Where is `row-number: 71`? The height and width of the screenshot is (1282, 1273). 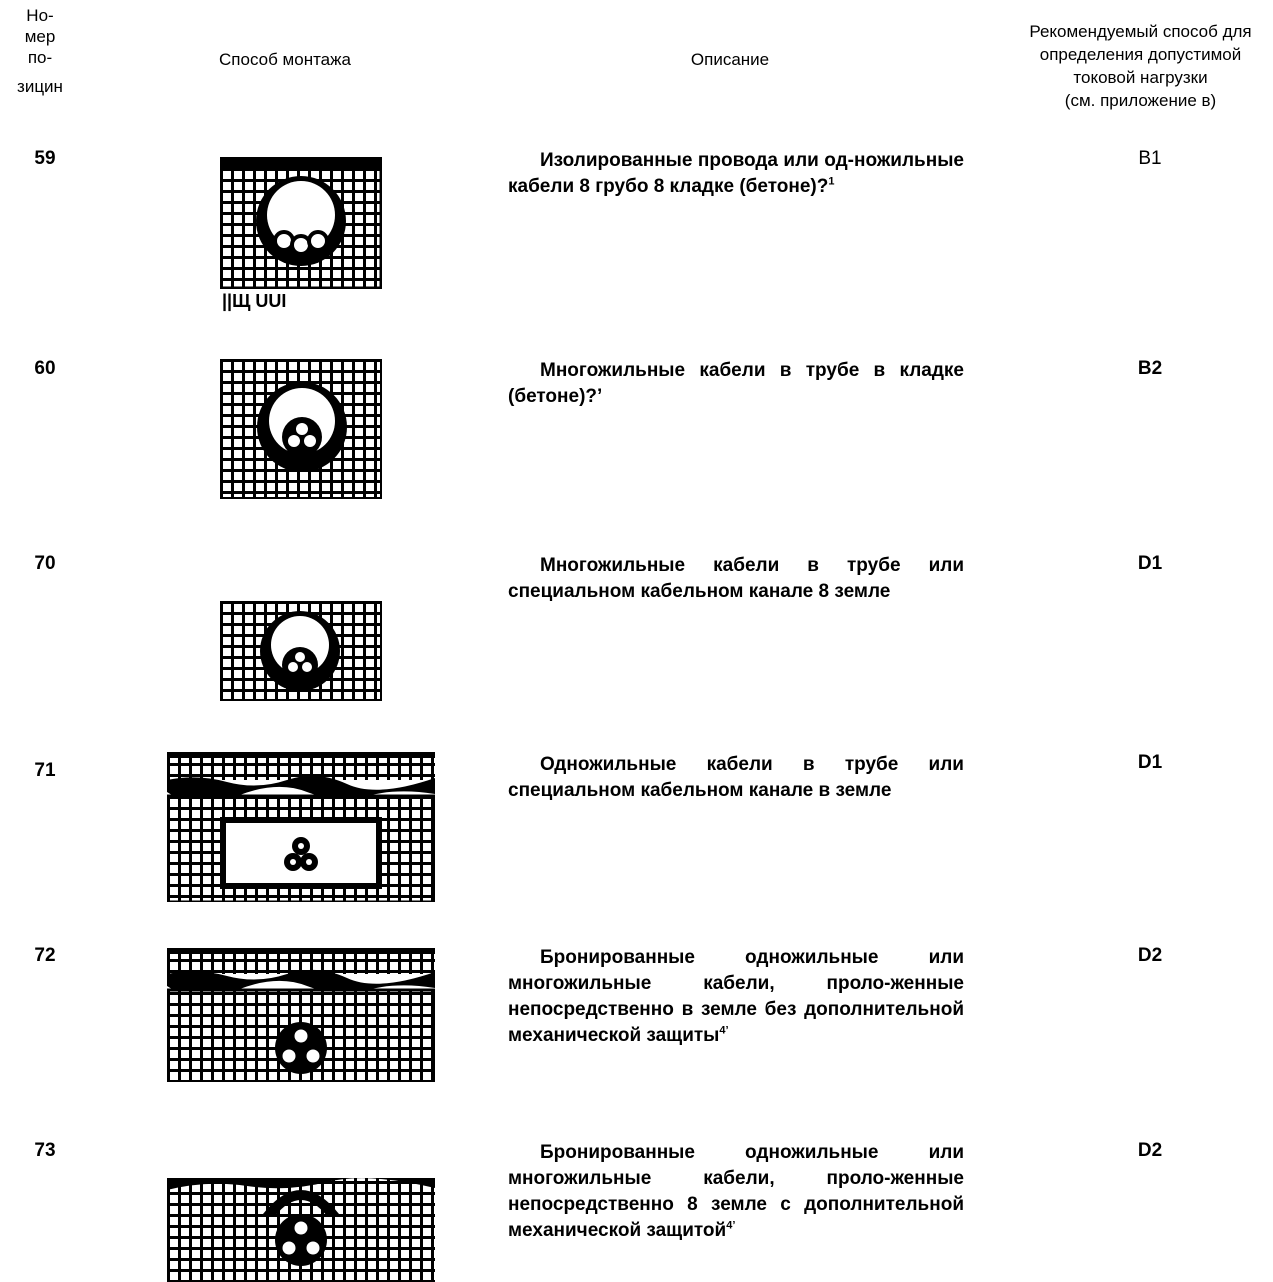 row-number: 71 is located at coordinates (45, 770).